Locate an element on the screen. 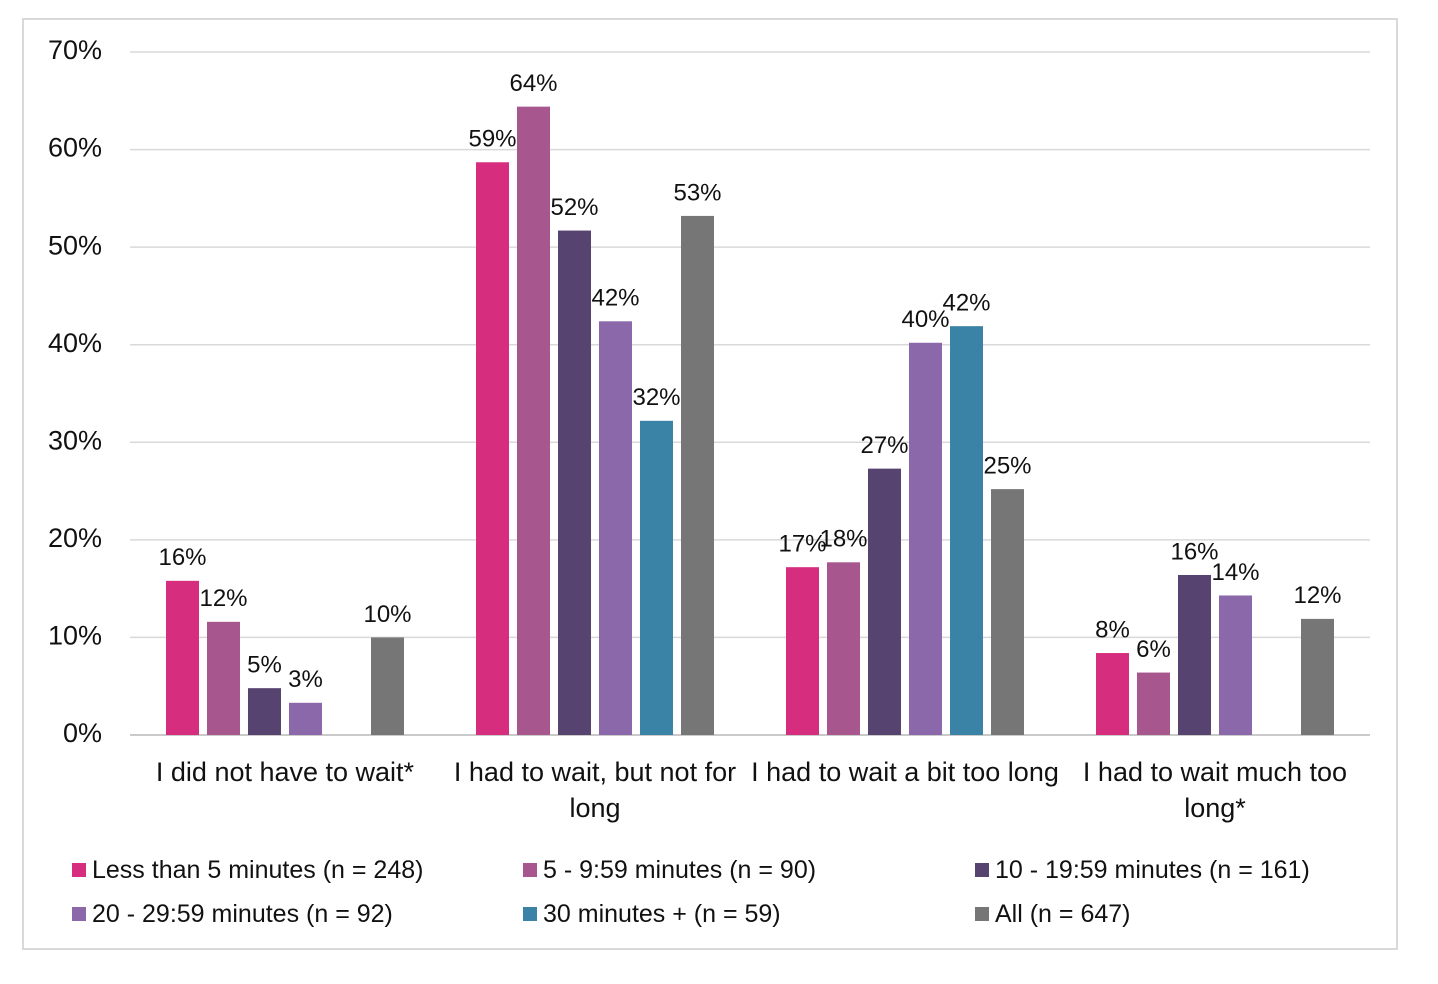 This screenshot has height=984, width=1438. value-label: 18% is located at coordinates (843, 539).